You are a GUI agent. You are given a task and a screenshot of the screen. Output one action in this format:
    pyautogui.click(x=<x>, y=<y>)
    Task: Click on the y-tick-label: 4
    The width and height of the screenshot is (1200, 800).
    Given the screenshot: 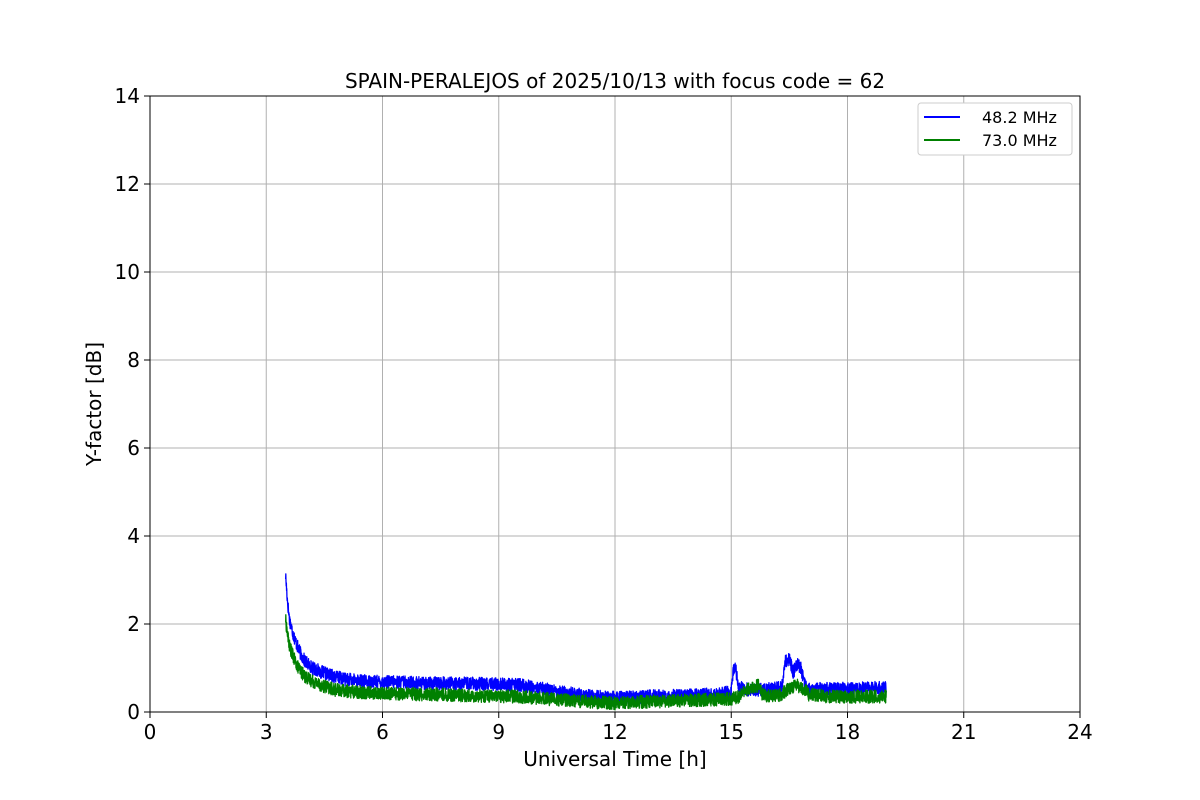 What is the action you would take?
    pyautogui.click(x=133, y=536)
    